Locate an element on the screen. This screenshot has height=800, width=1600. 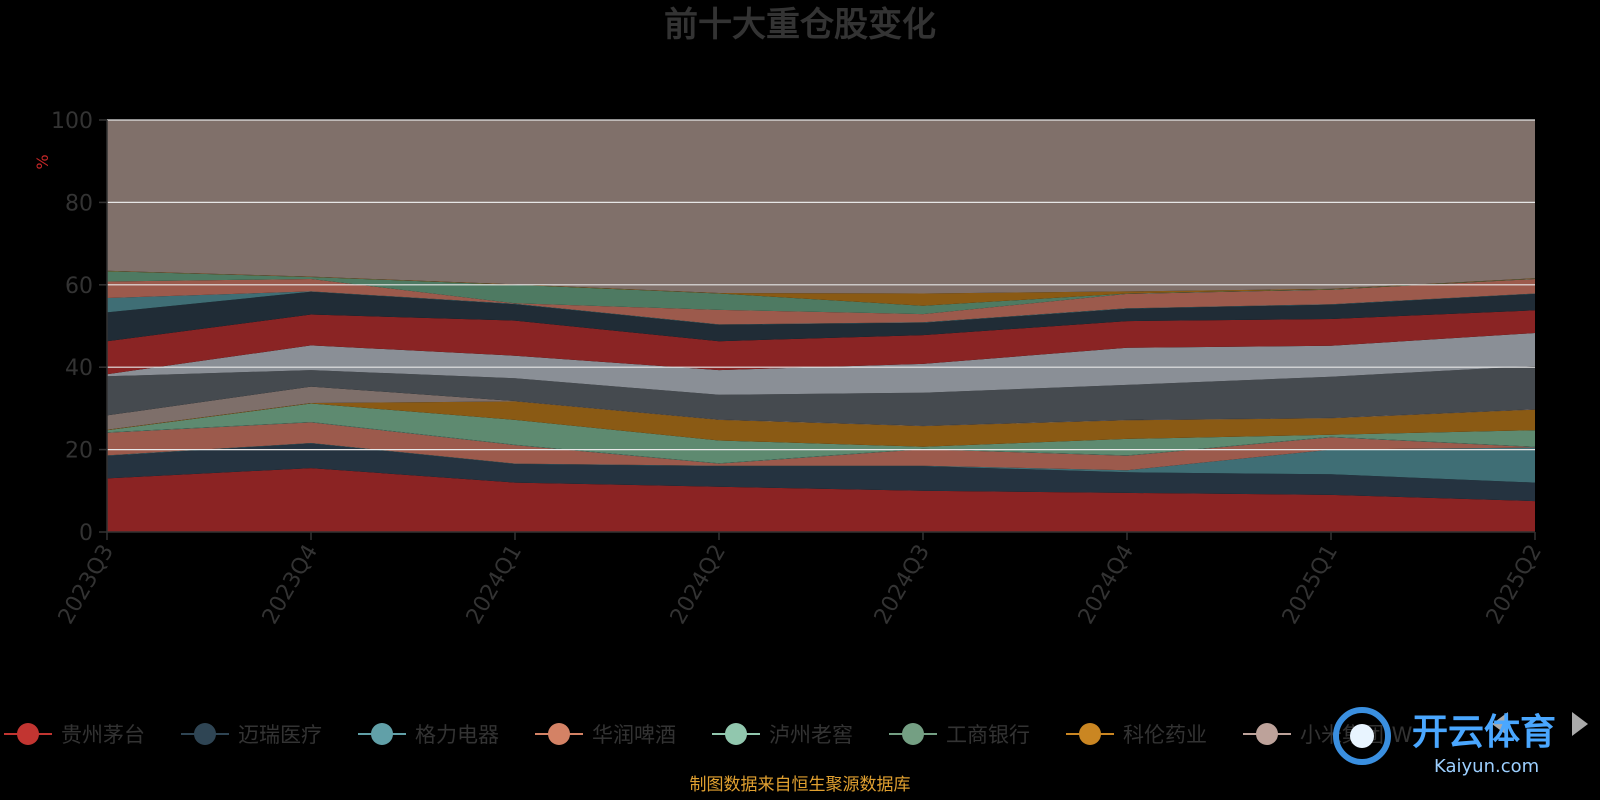
area-中国平安 is located at coordinates (821, 364).